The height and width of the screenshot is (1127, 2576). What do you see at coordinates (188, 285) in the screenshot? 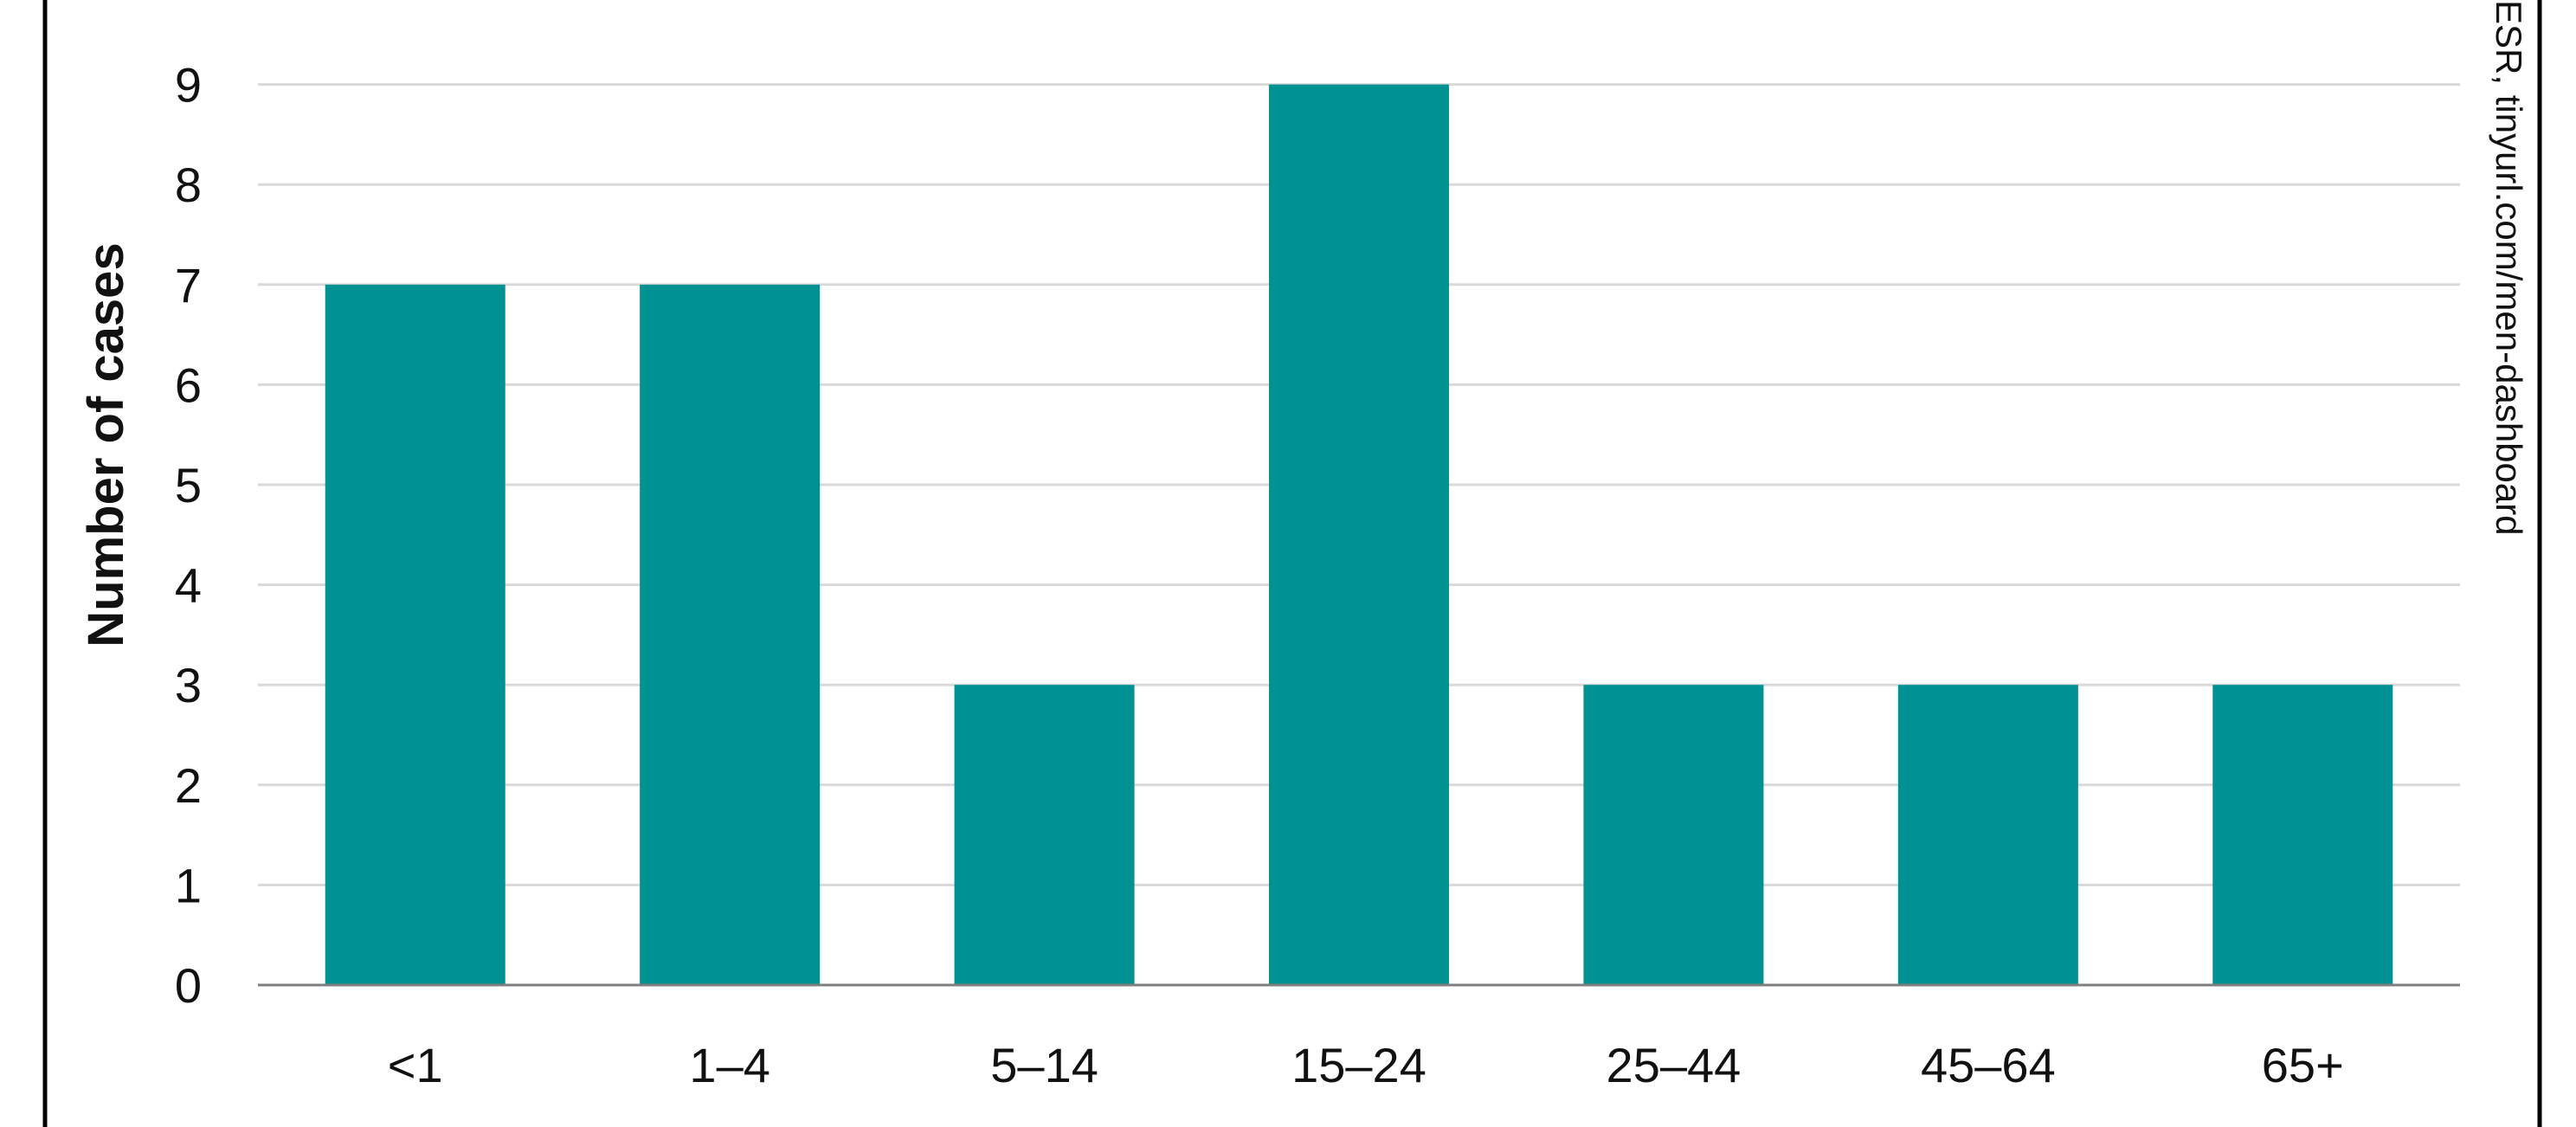
I see `y-tick-label: 7` at bounding box center [188, 285].